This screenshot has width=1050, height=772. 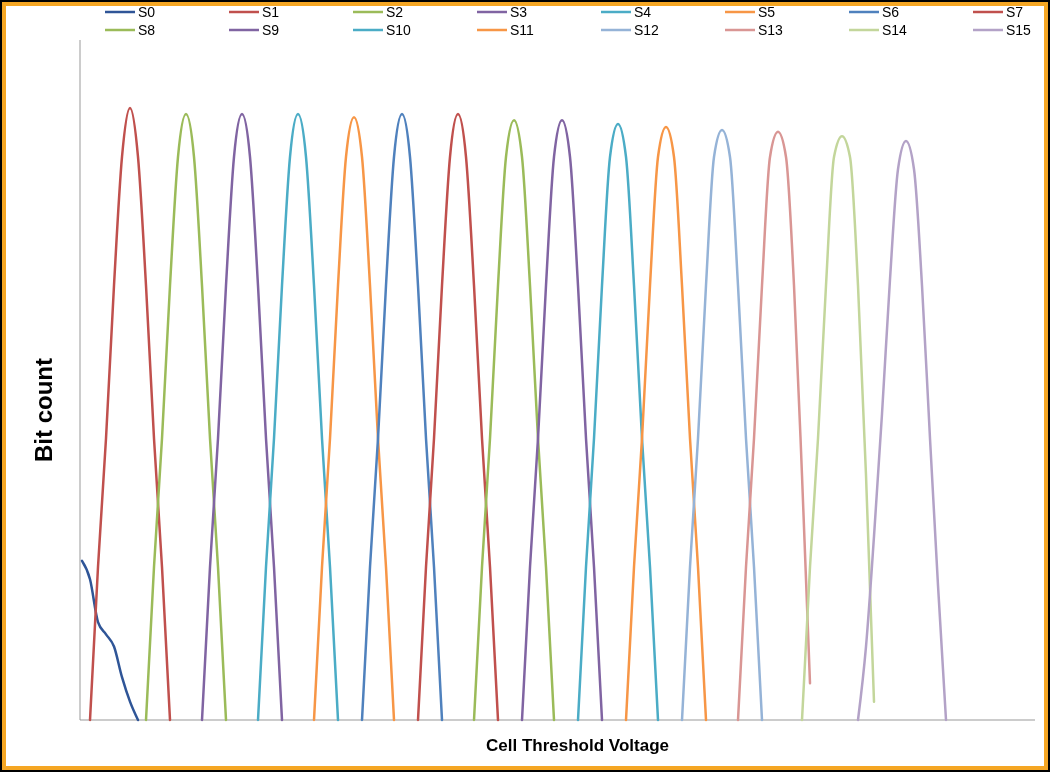 I want to click on legend-label: S2, so click(x=395, y=12).